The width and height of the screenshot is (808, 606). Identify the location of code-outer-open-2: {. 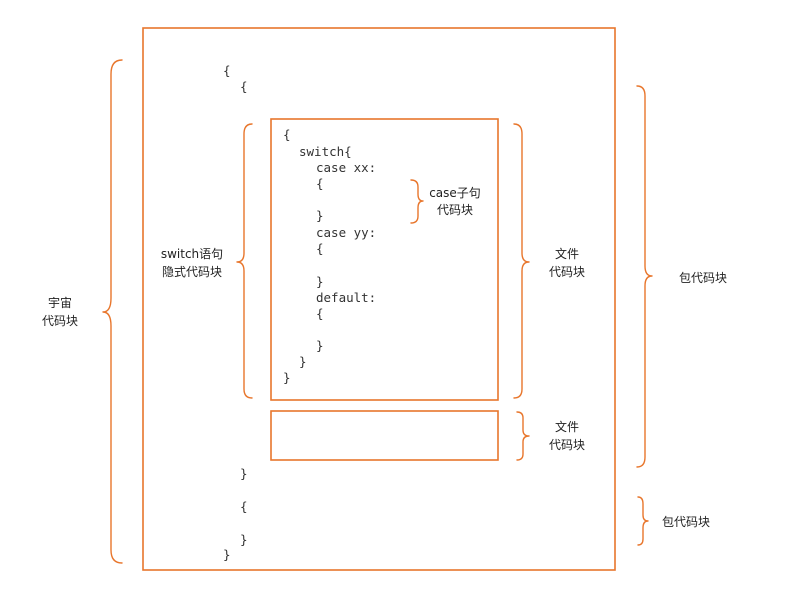
(244, 86).